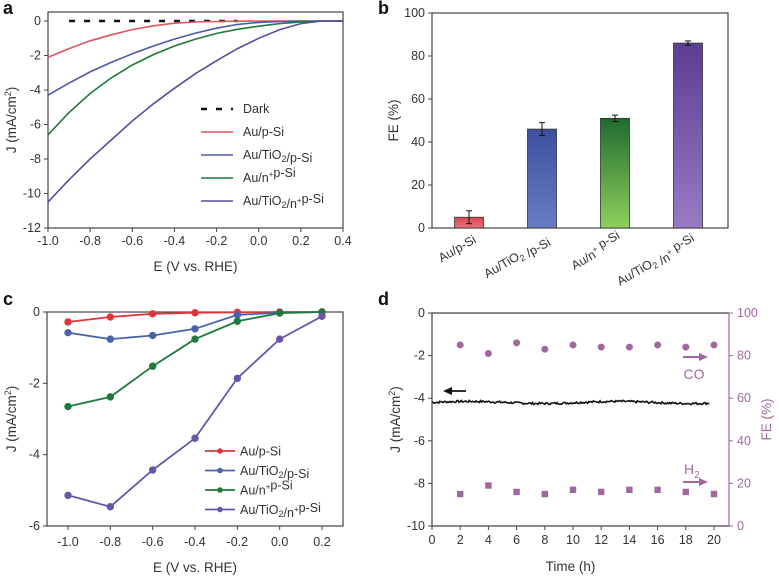 The image size is (779, 578). I want to click on x-tick-label: 0.2, so click(300, 241).